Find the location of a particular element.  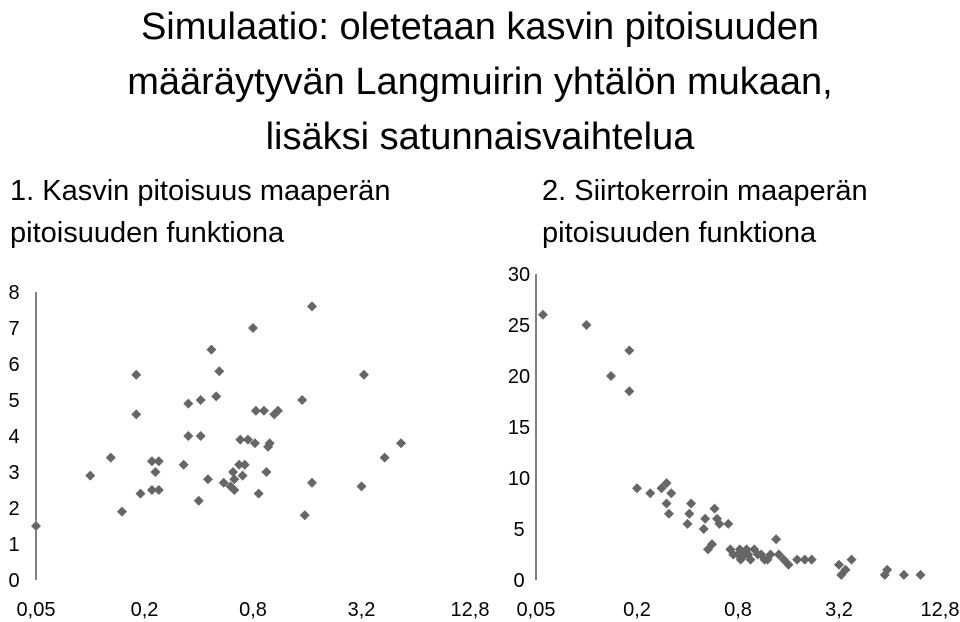

y-tick-label: 3 is located at coordinates (13, 473).